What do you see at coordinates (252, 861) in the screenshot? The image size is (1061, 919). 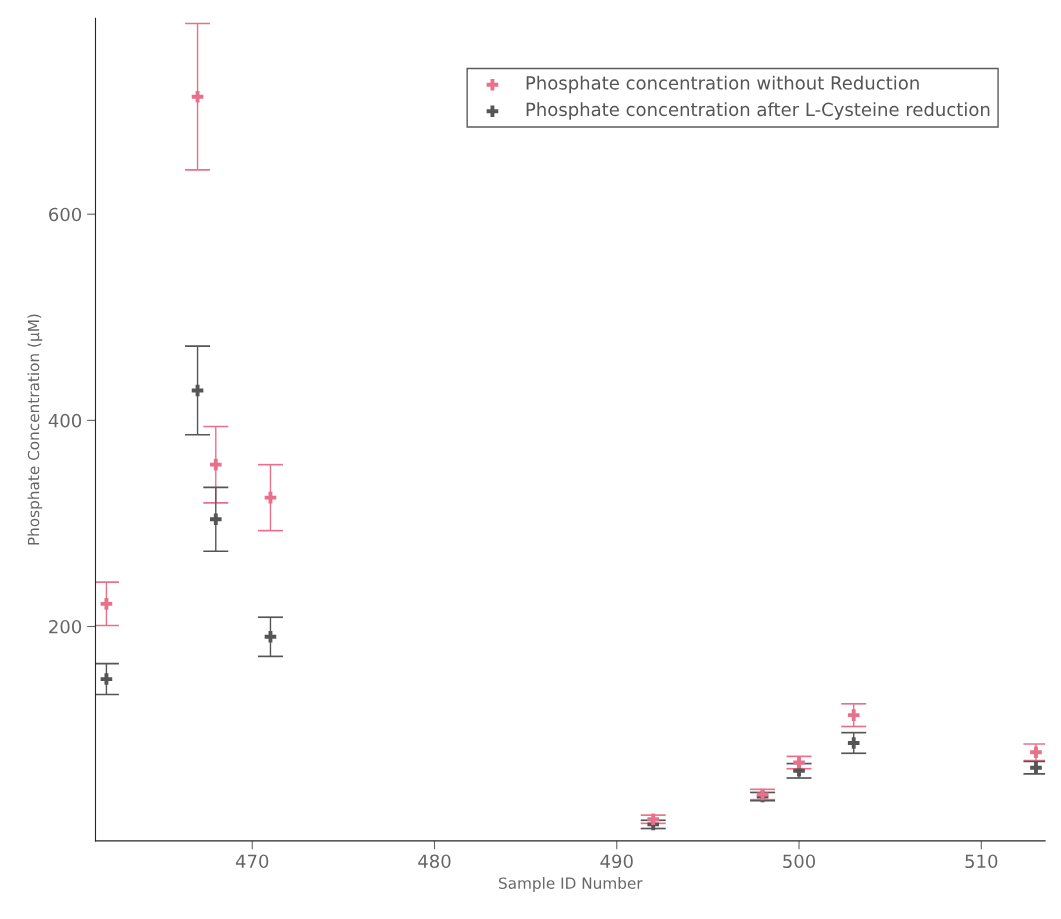 I see `x-tick-label: 470` at bounding box center [252, 861].